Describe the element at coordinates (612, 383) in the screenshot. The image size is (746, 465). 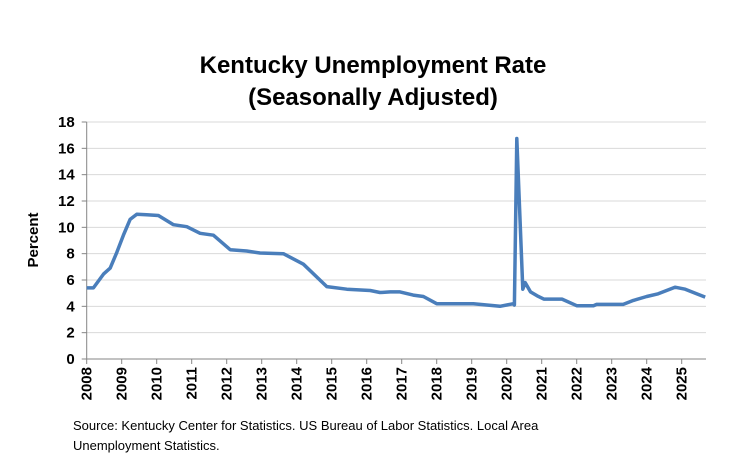
I see `x-tick-label: 2023` at that location.